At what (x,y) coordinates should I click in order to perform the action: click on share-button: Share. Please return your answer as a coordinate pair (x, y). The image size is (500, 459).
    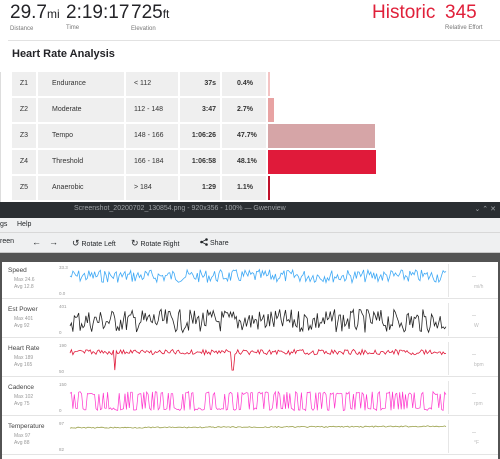
    Looking at the image, I should click on (214, 242).